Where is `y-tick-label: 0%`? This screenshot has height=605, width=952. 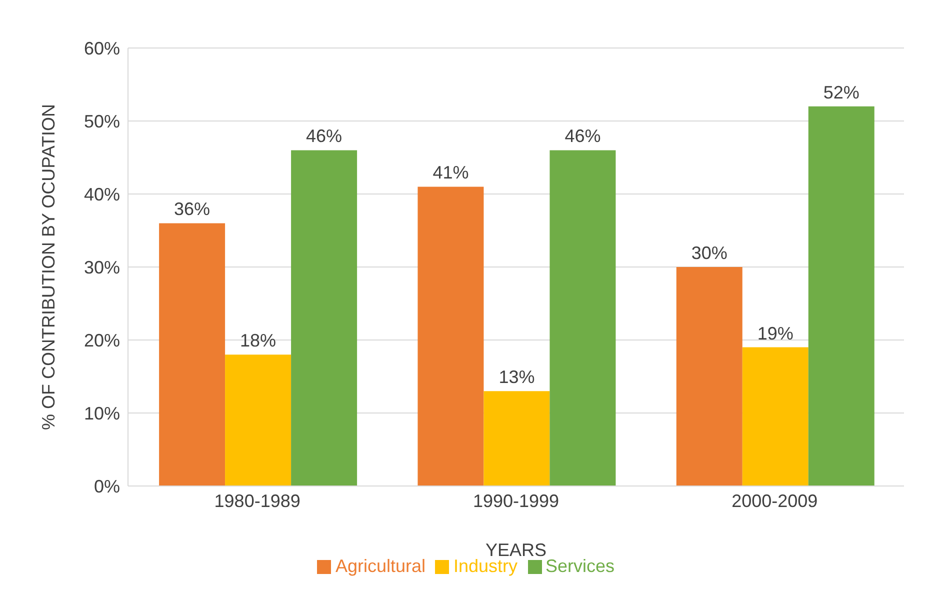
y-tick-label: 0% is located at coordinates (107, 486).